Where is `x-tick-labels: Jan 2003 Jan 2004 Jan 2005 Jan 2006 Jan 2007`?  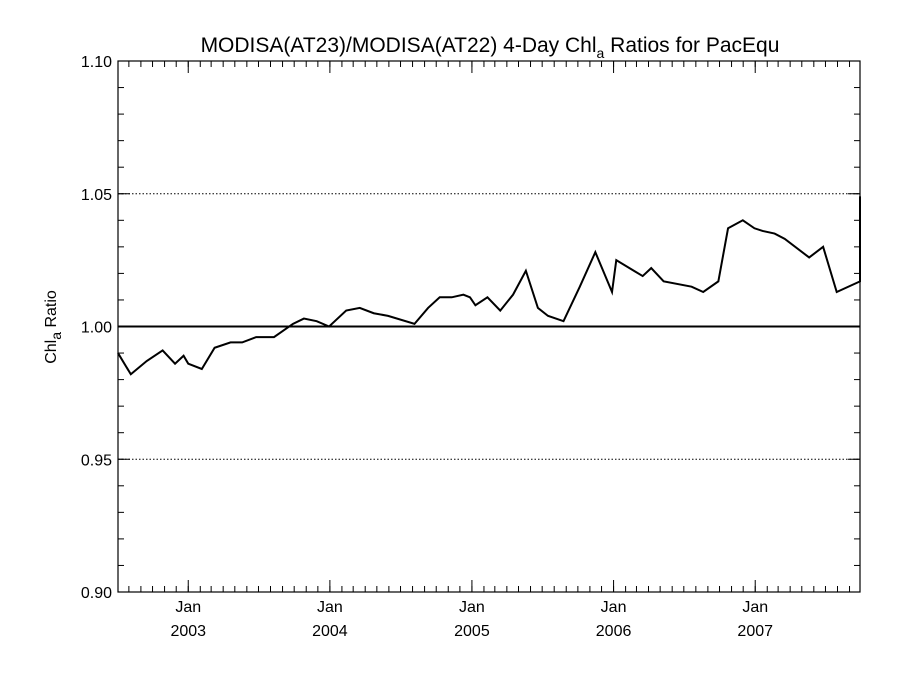
x-tick-labels: Jan 2003 Jan 2004 Jan 2005 Jan 2006 Jan 2007 is located at coordinates (471, 619).